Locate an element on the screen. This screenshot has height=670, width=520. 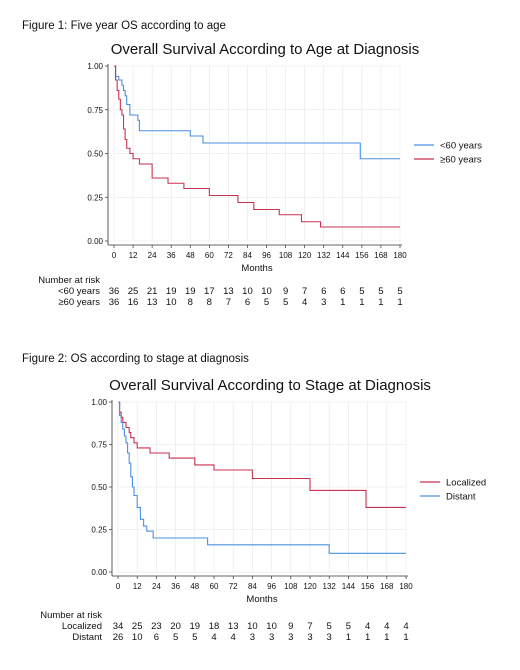
x-tick-label: 168 is located at coordinates (381, 255).